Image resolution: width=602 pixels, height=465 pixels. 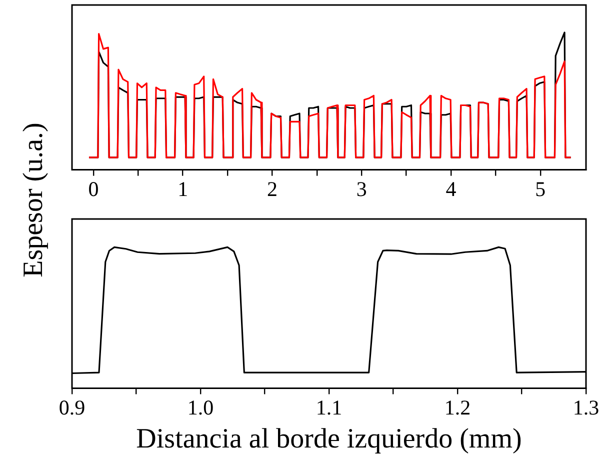 I want to click on x-tick-label: 1.3, so click(x=586, y=407).